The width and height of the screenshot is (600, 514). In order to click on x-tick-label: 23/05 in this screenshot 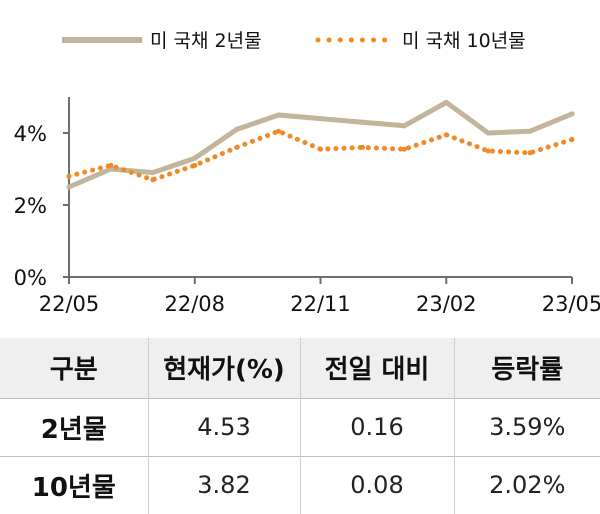, I will do `click(571, 304)`.